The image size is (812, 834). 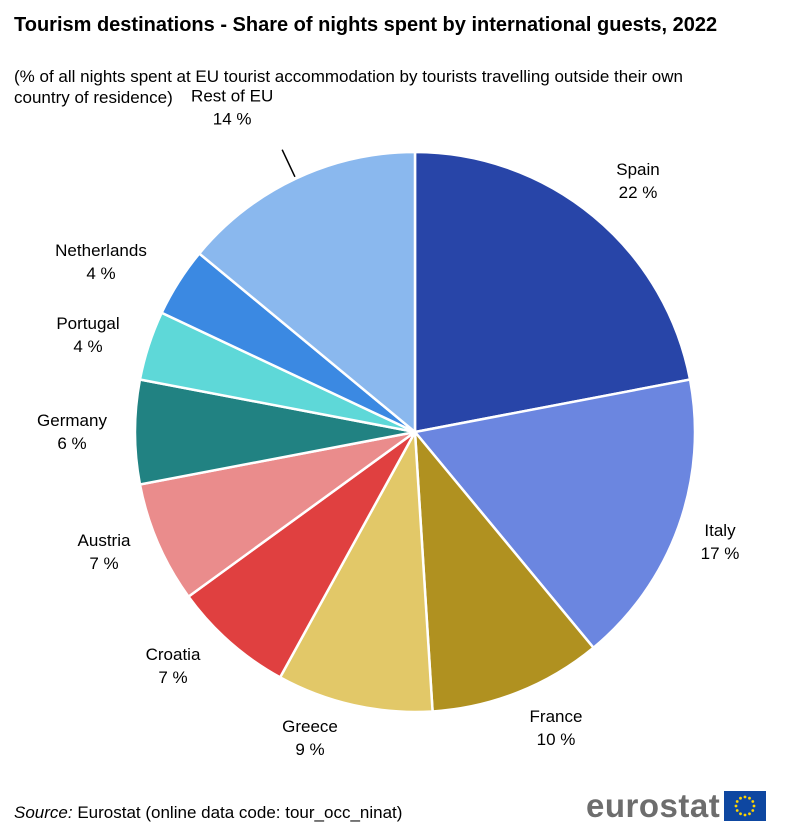 I want to click on pie-slice-italy, so click(x=554, y=514).